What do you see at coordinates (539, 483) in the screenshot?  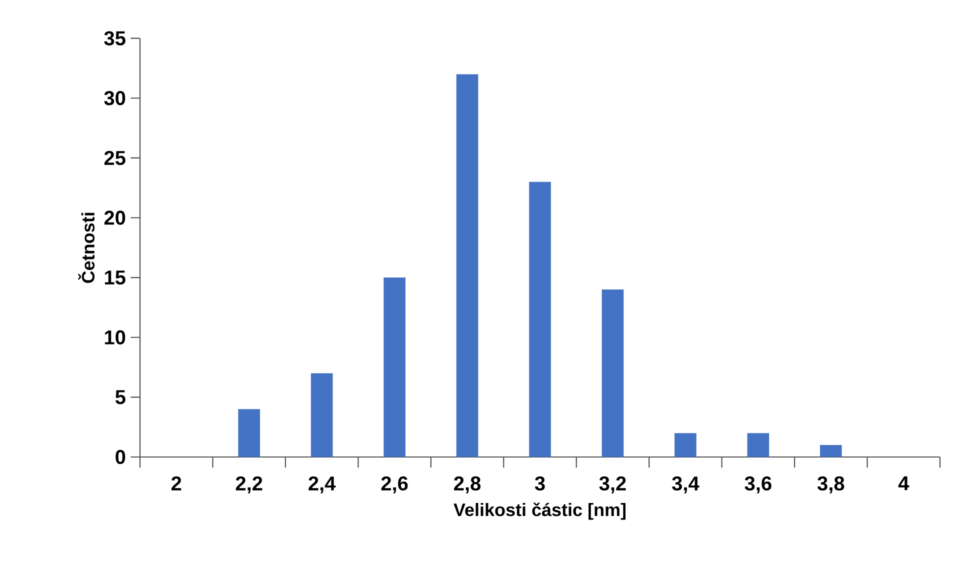 I see `x-tick-label: 3` at bounding box center [539, 483].